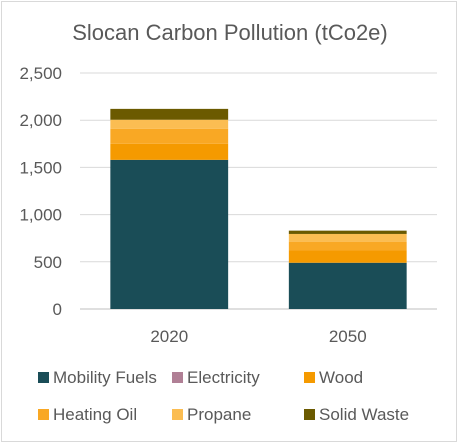 The image size is (460, 445). What do you see at coordinates (309, 414) in the screenshot?
I see `legend-swatch-solid-waste` at bounding box center [309, 414].